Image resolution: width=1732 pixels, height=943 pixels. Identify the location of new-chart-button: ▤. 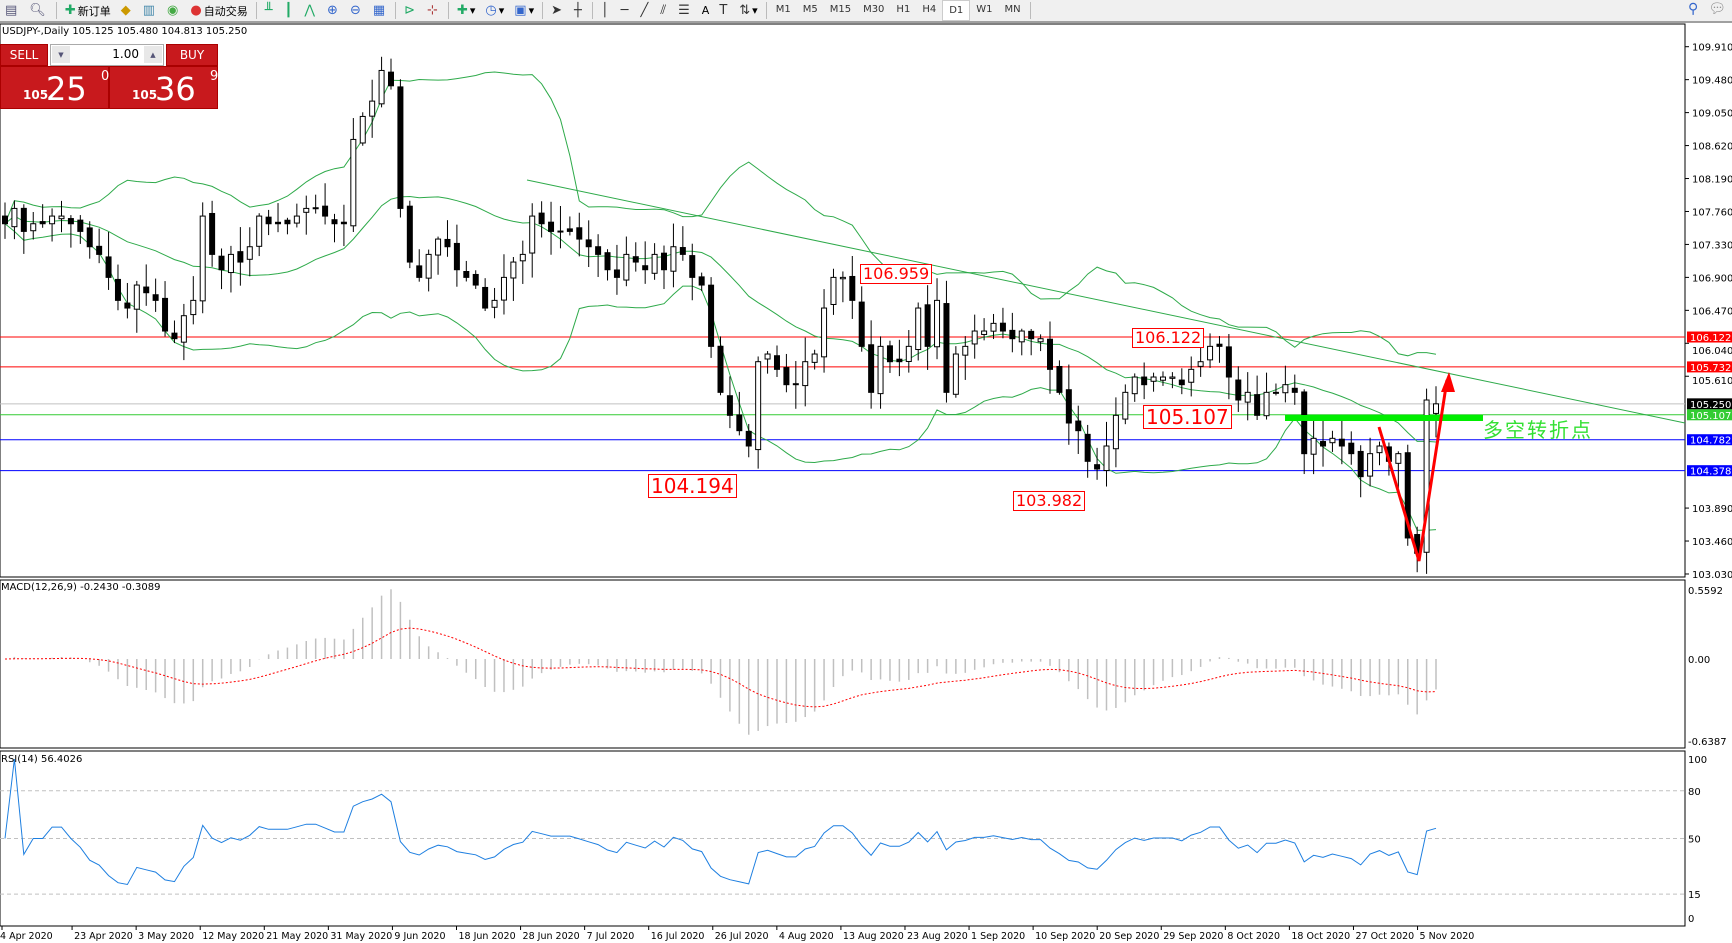
(12, 10).